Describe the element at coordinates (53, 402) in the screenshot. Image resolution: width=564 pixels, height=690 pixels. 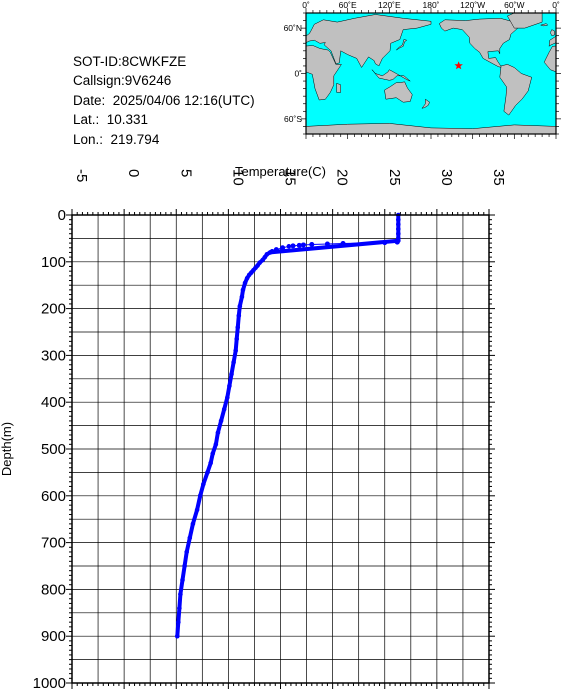
I see `y-tick-label: 400` at that location.